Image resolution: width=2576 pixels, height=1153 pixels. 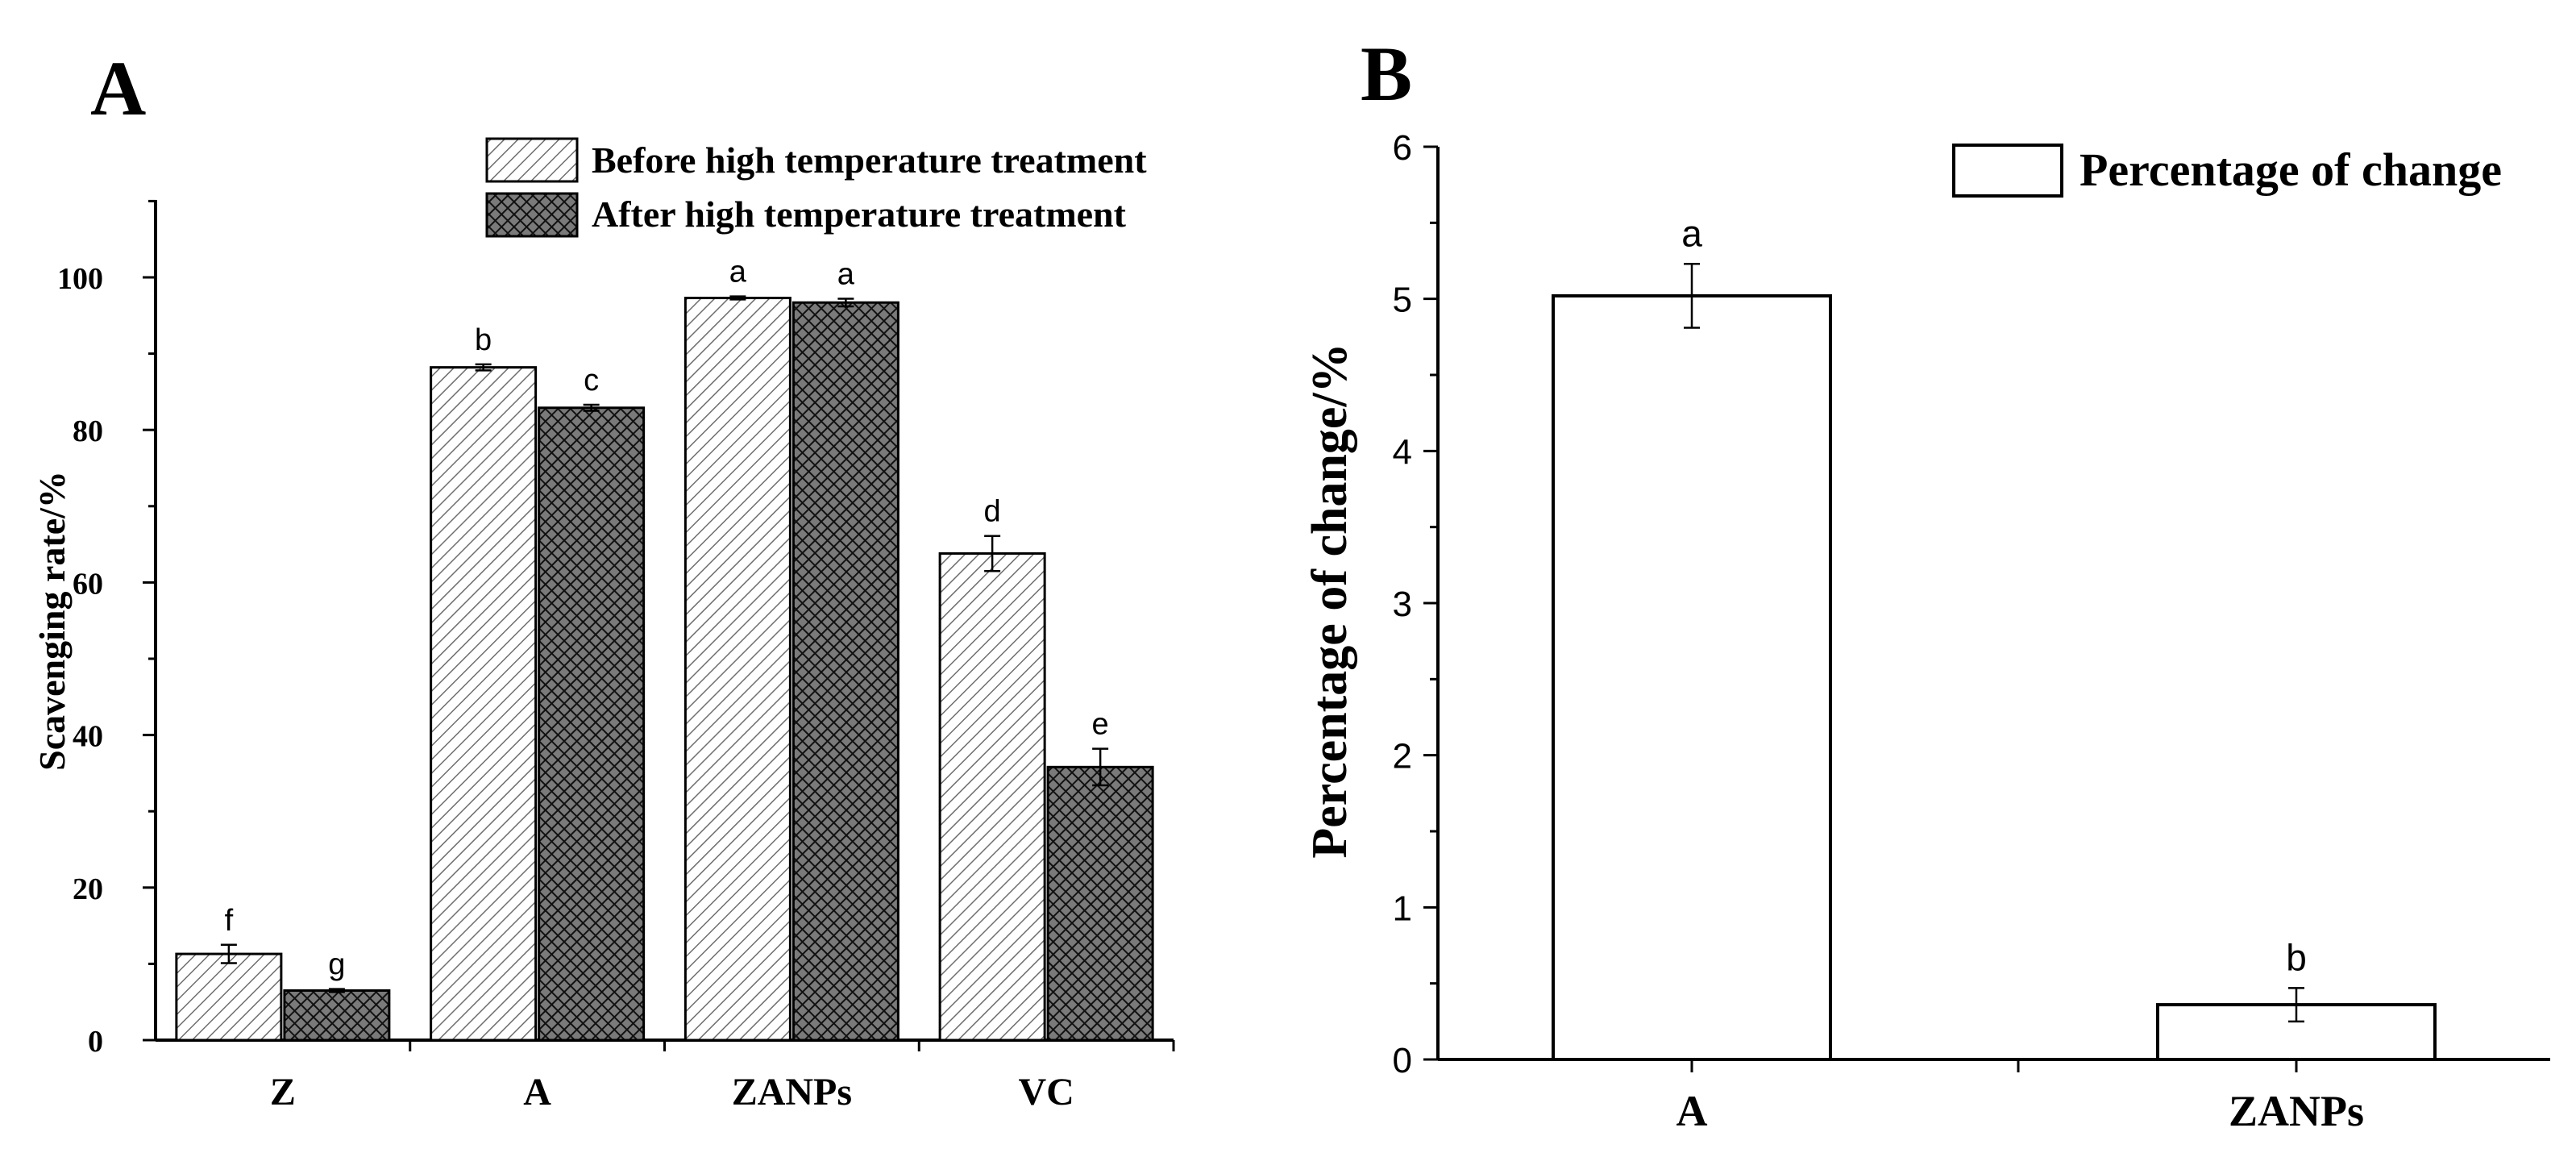 I want to click on panel-a-y-tick-label: 40, so click(x=88, y=737).